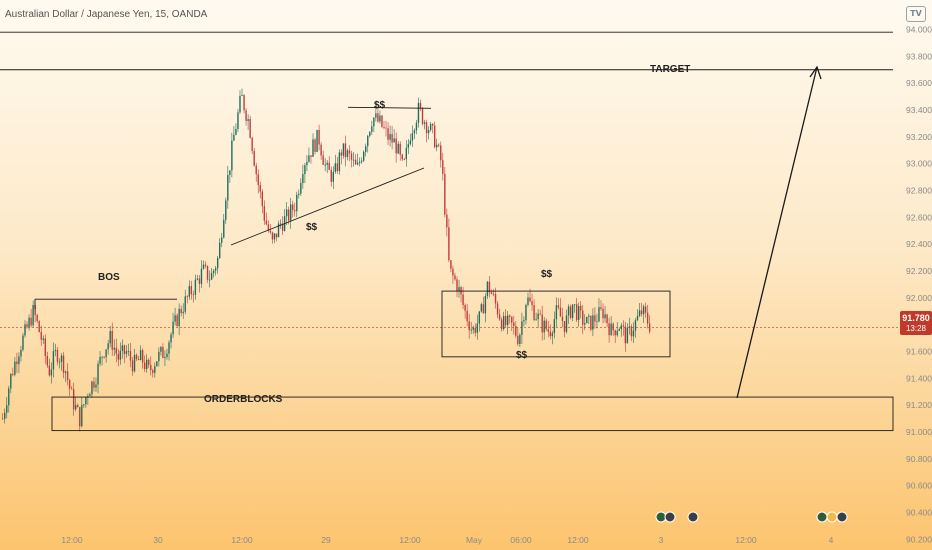  Describe the element at coordinates (815, 72) in the screenshot. I see `target-arrow-head` at that location.